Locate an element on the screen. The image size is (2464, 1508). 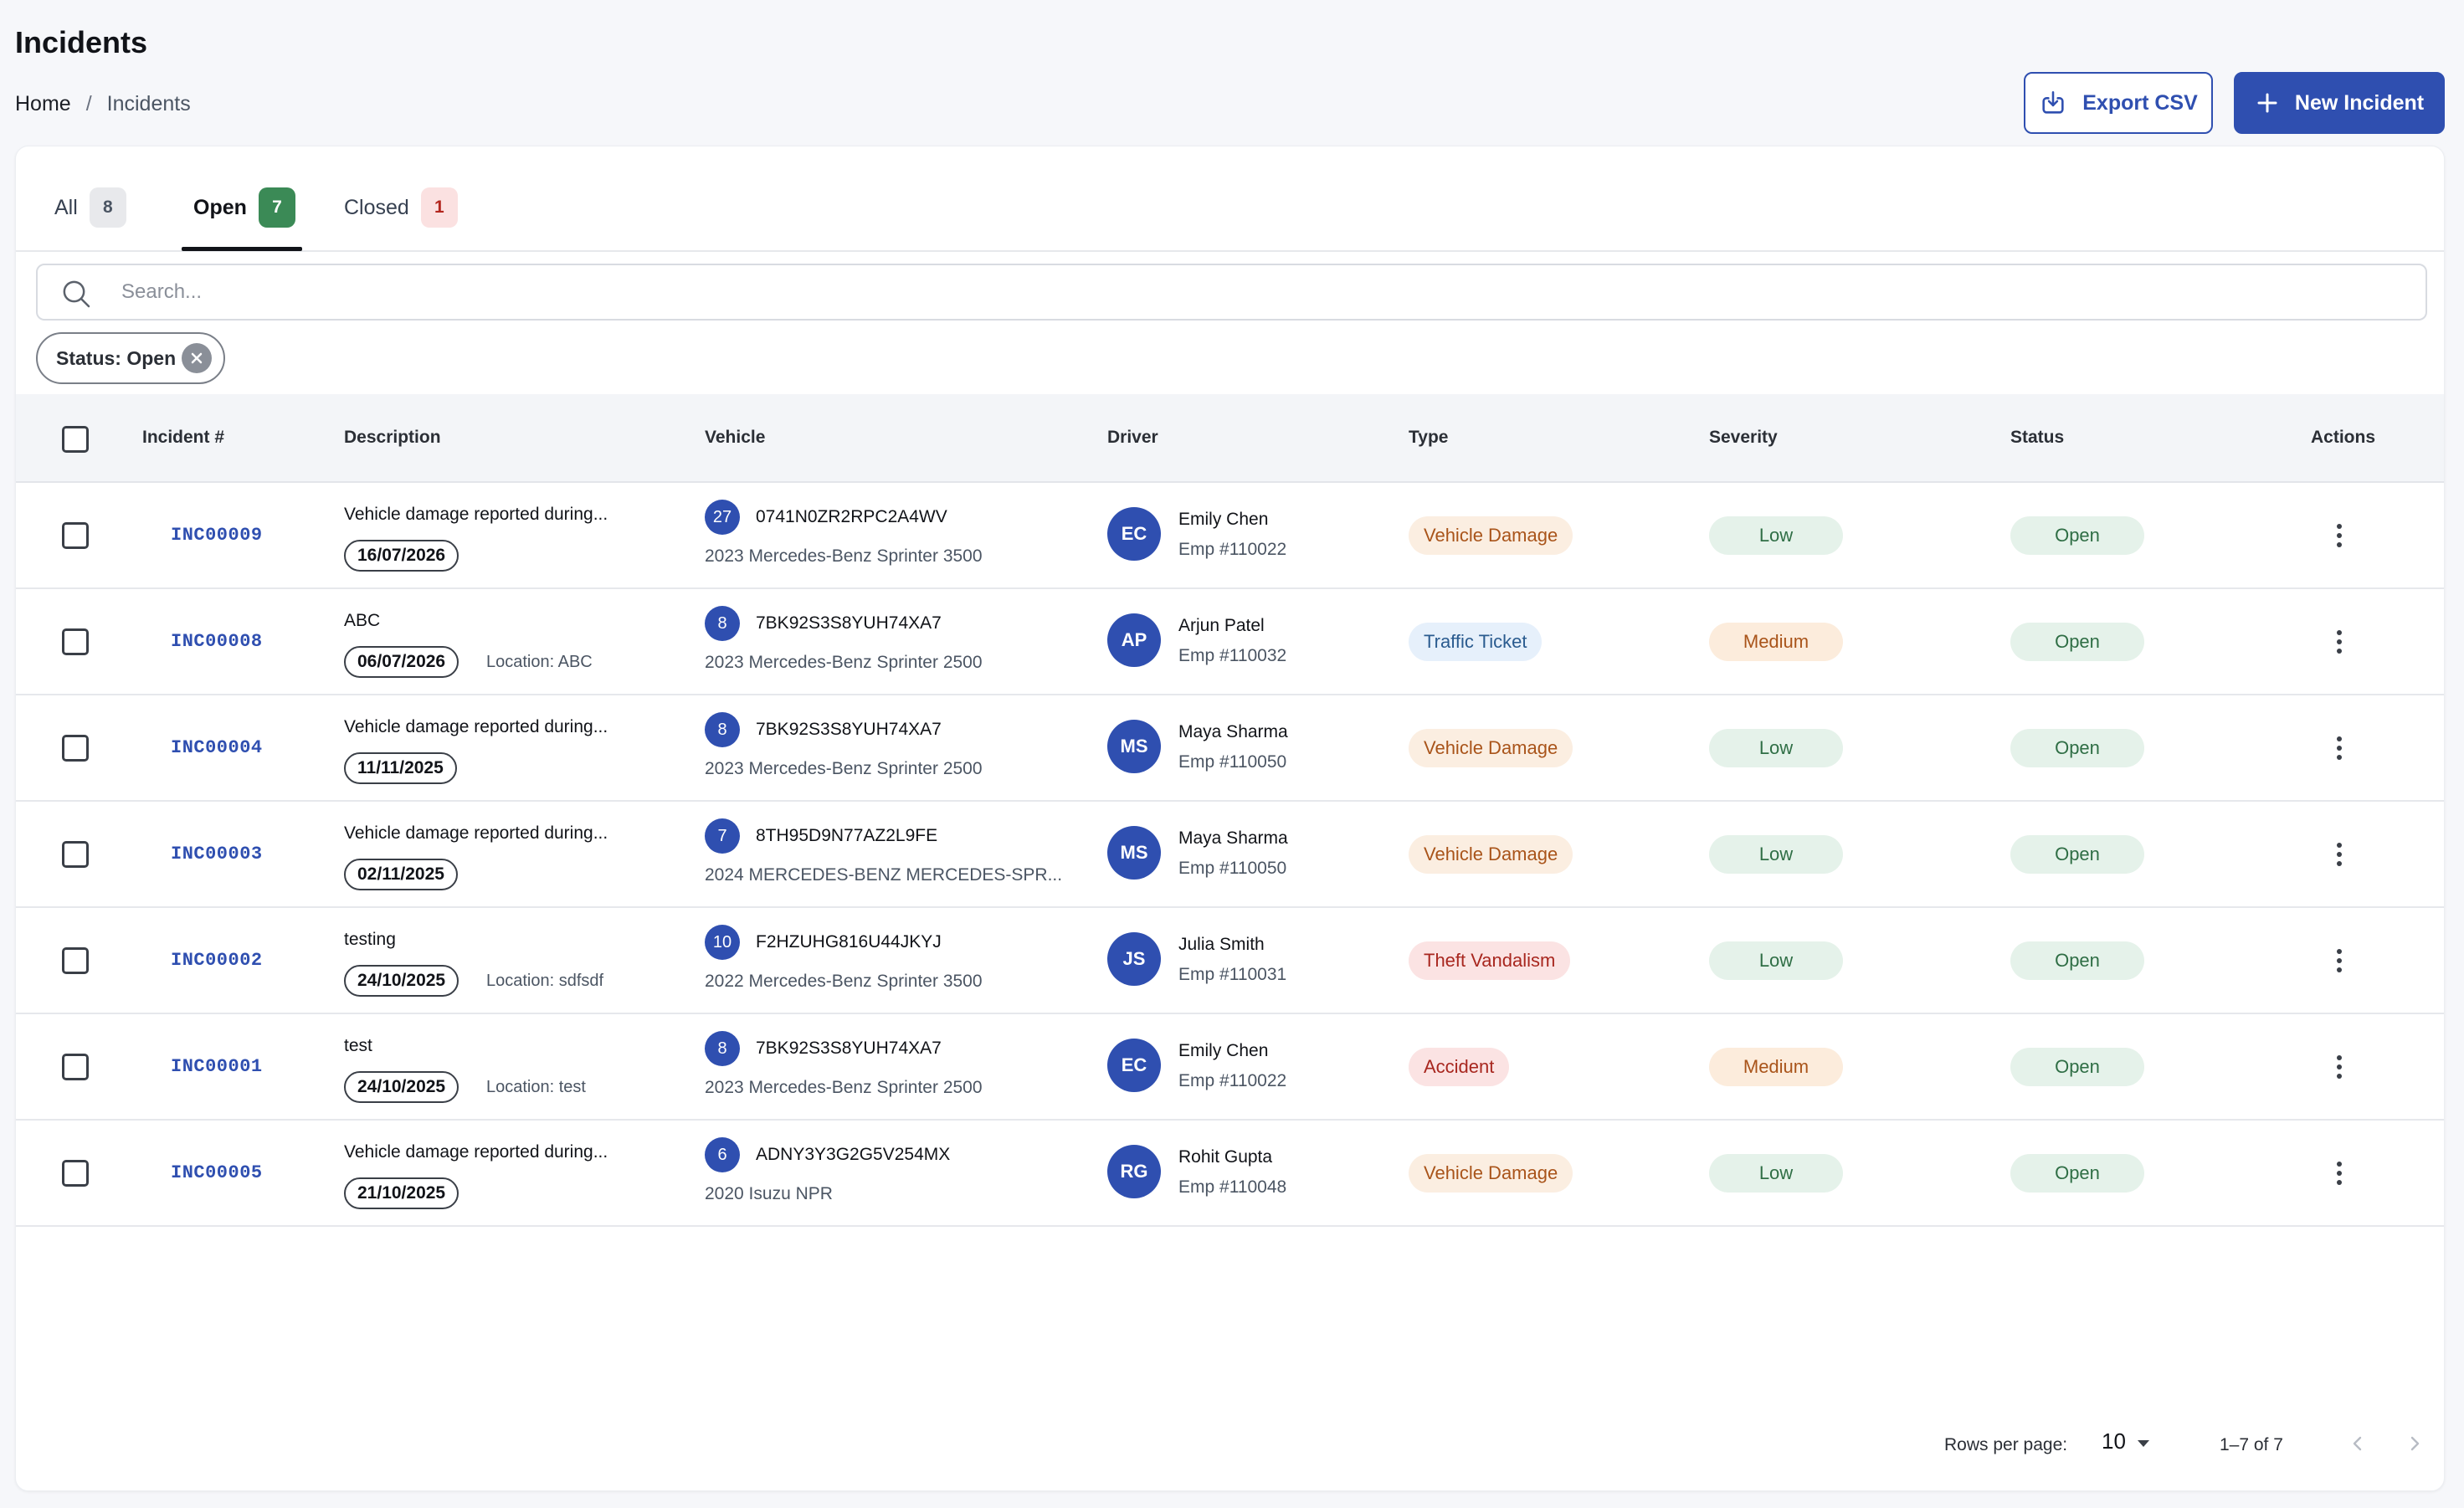
incident-description: test is located at coordinates (358, 1045).